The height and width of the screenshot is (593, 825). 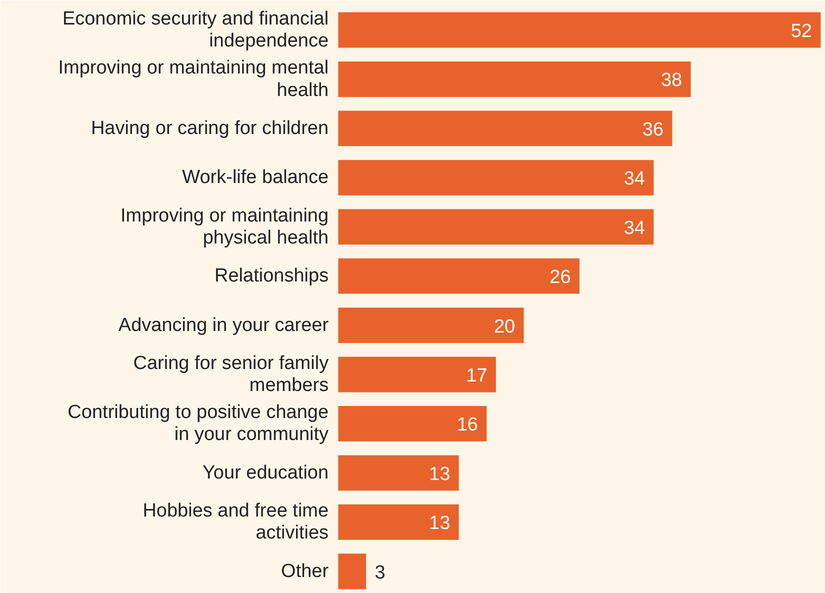 I want to click on y-tick-label: Work-life balance, so click(x=255, y=177).